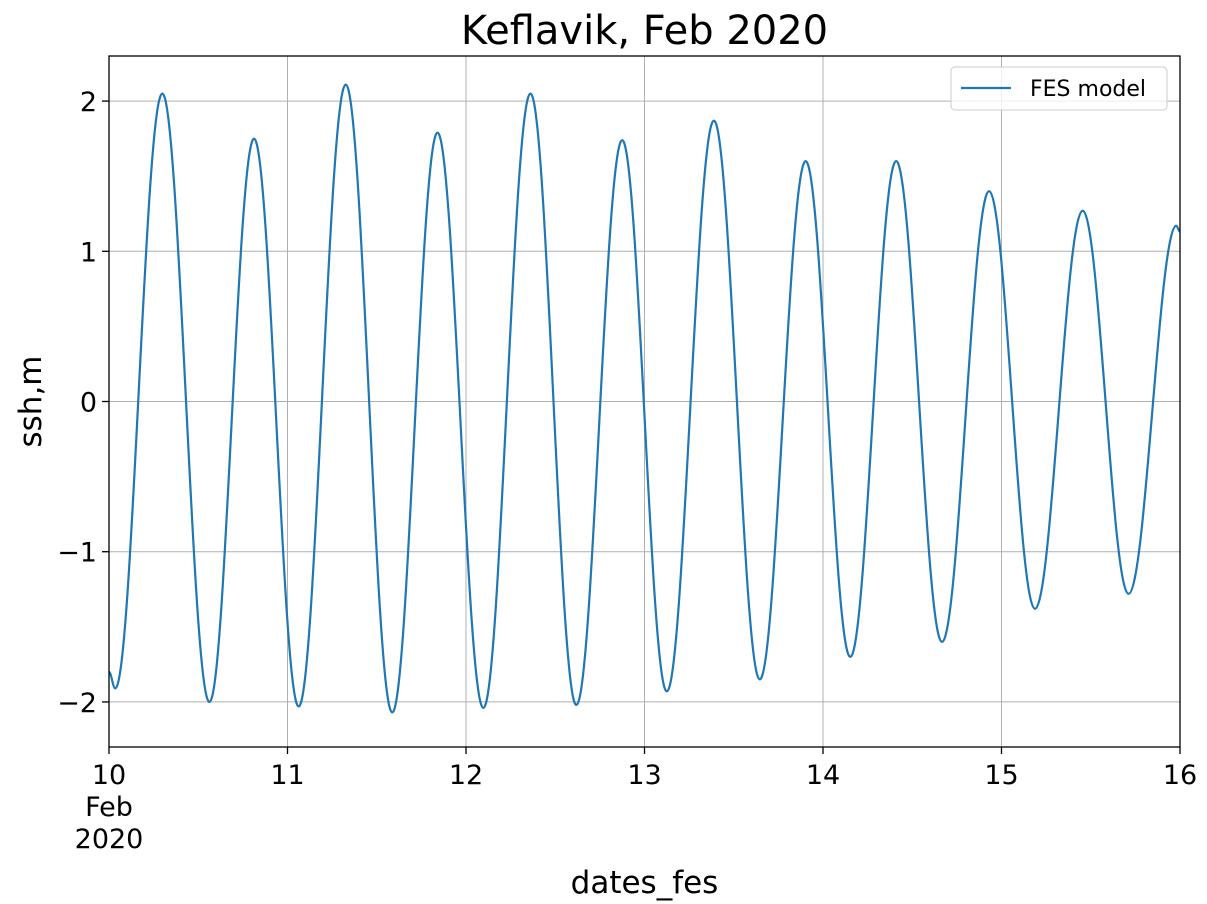  I want to click on y-tick-label: −2, so click(77, 703).